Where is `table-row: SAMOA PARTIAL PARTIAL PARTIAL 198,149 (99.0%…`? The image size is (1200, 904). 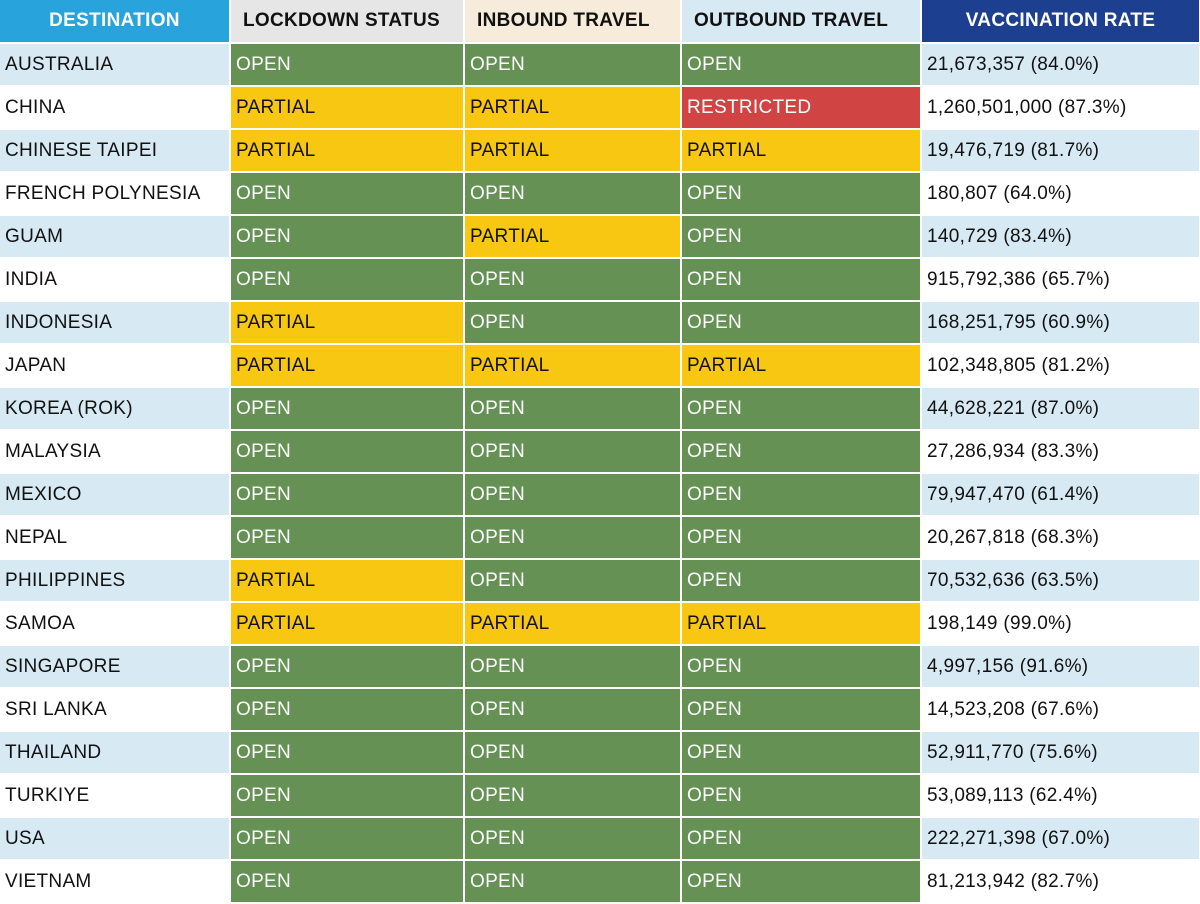
table-row: SAMOA PARTIAL PARTIAL PARTIAL 198,149 (99.0%… is located at coordinates (600, 624).